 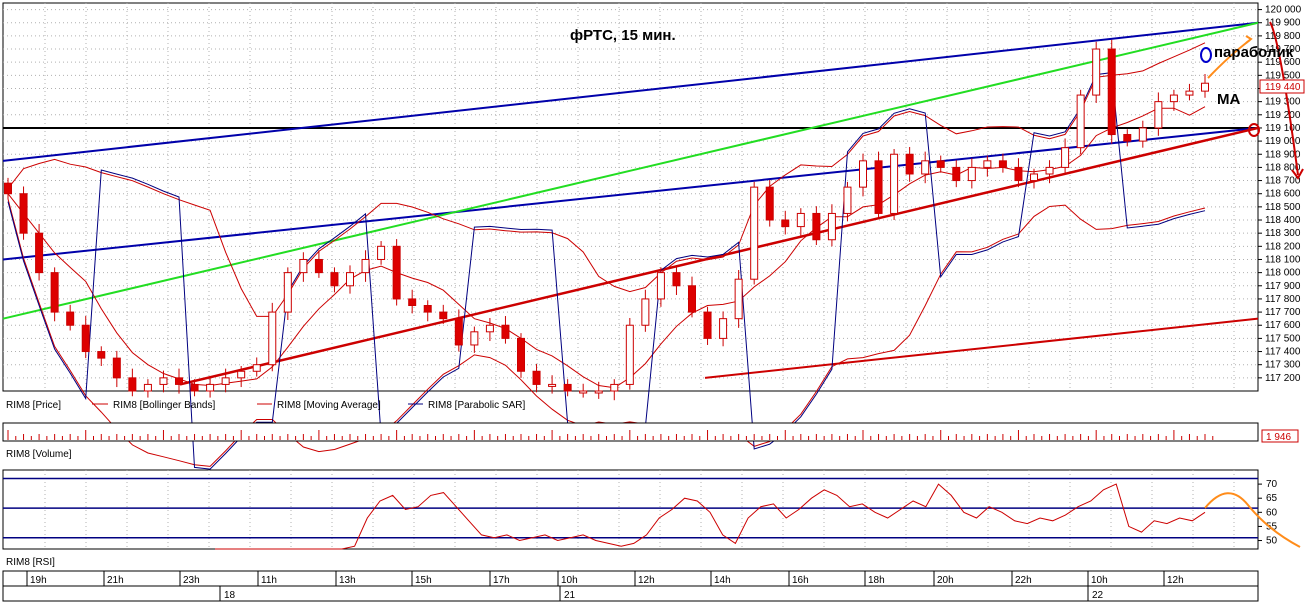 I want to click on y-tick-label: 118 900, so click(x=1283, y=154).